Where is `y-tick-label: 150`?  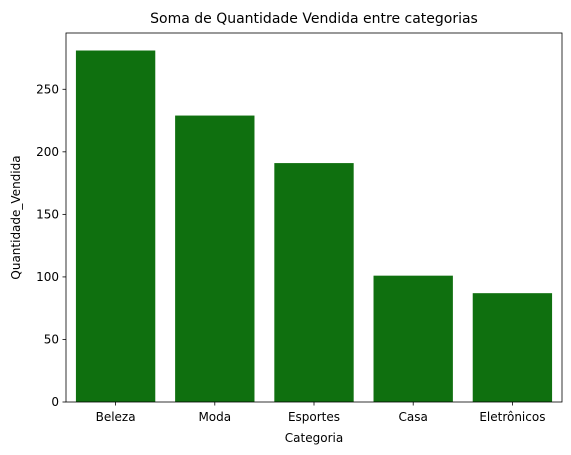
y-tick-label: 150 is located at coordinates (47, 214).